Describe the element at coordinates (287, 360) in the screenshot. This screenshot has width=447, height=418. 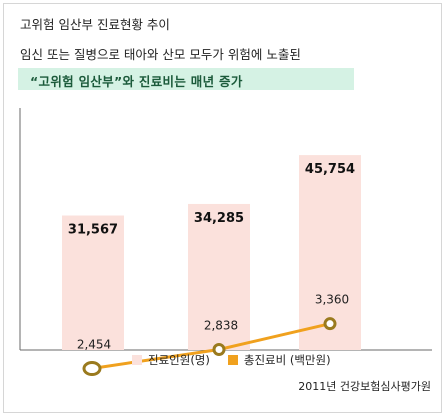
I see `legend-line-label: 총진료비 (백만원)` at that location.